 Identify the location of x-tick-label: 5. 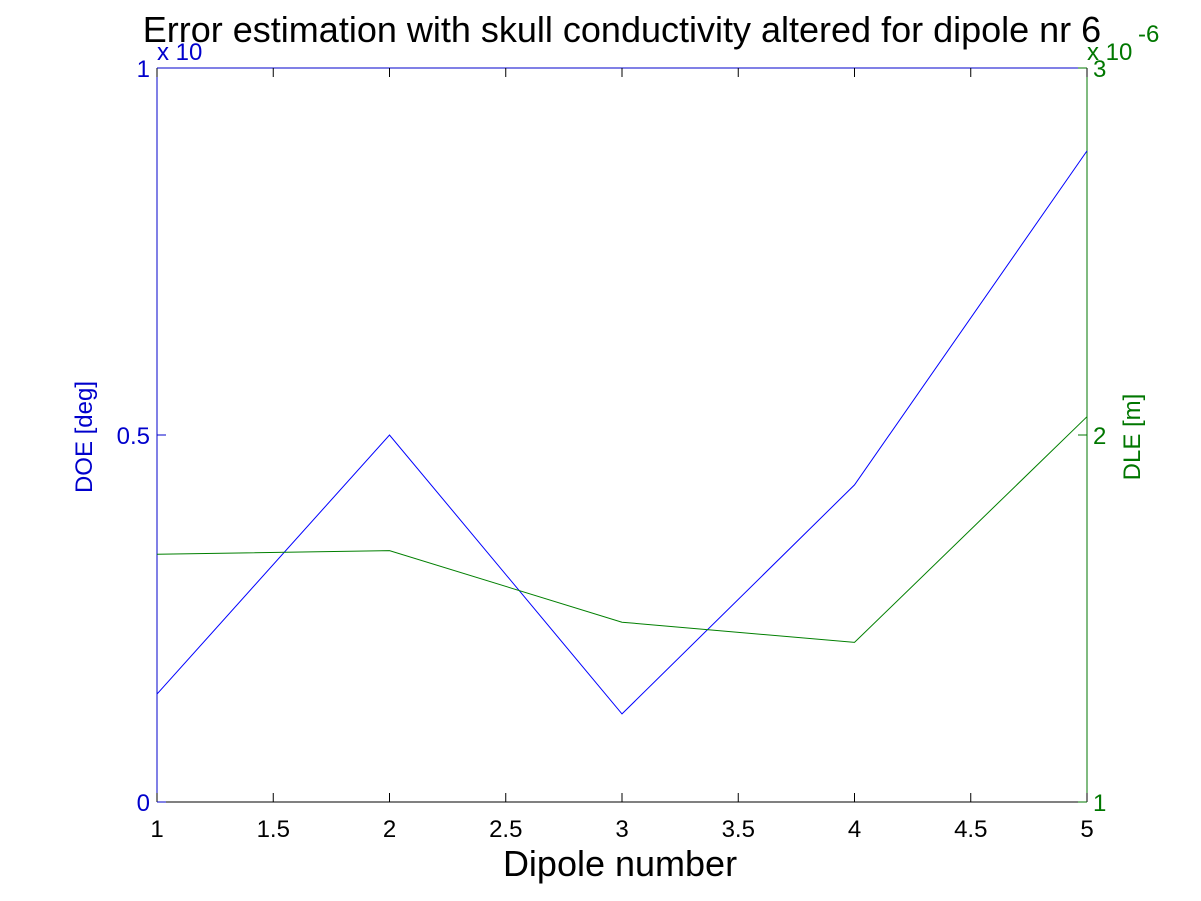
(1086, 829).